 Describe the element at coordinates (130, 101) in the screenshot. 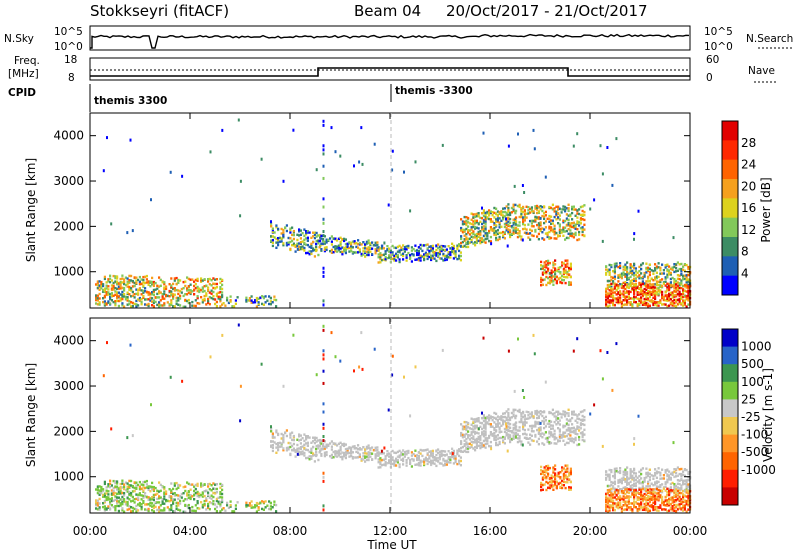

I see `cpid-label-0: themis 3300` at that location.